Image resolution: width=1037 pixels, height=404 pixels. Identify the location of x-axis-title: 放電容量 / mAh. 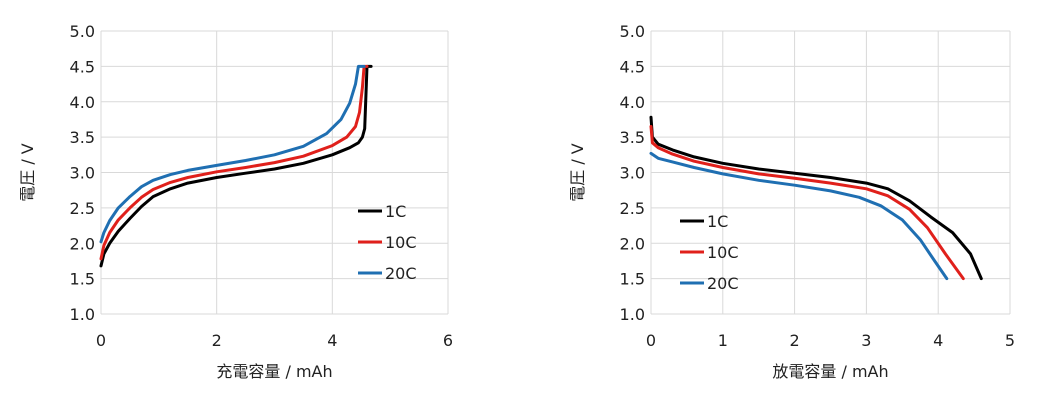
(830, 371).